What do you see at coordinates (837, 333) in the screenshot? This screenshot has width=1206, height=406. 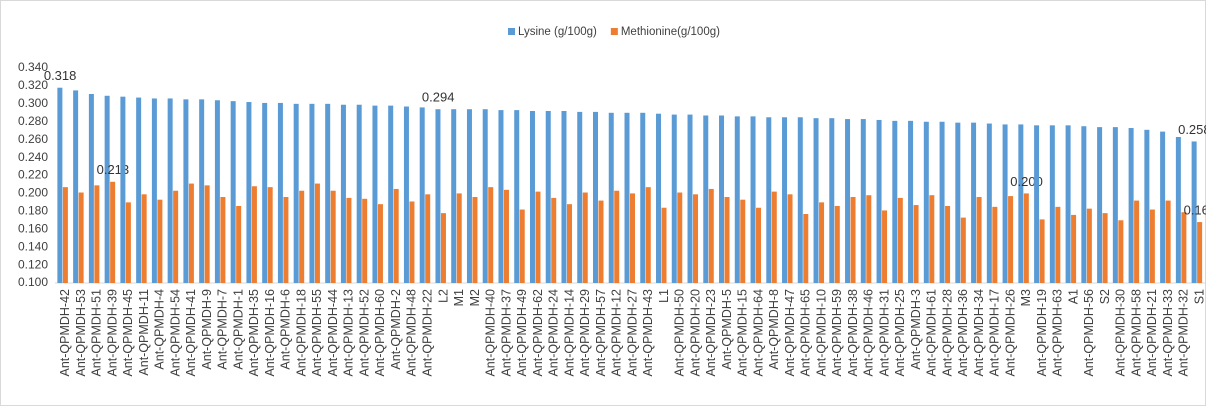 I see `x-tick-label: Ant-QPMDH-59` at bounding box center [837, 333].